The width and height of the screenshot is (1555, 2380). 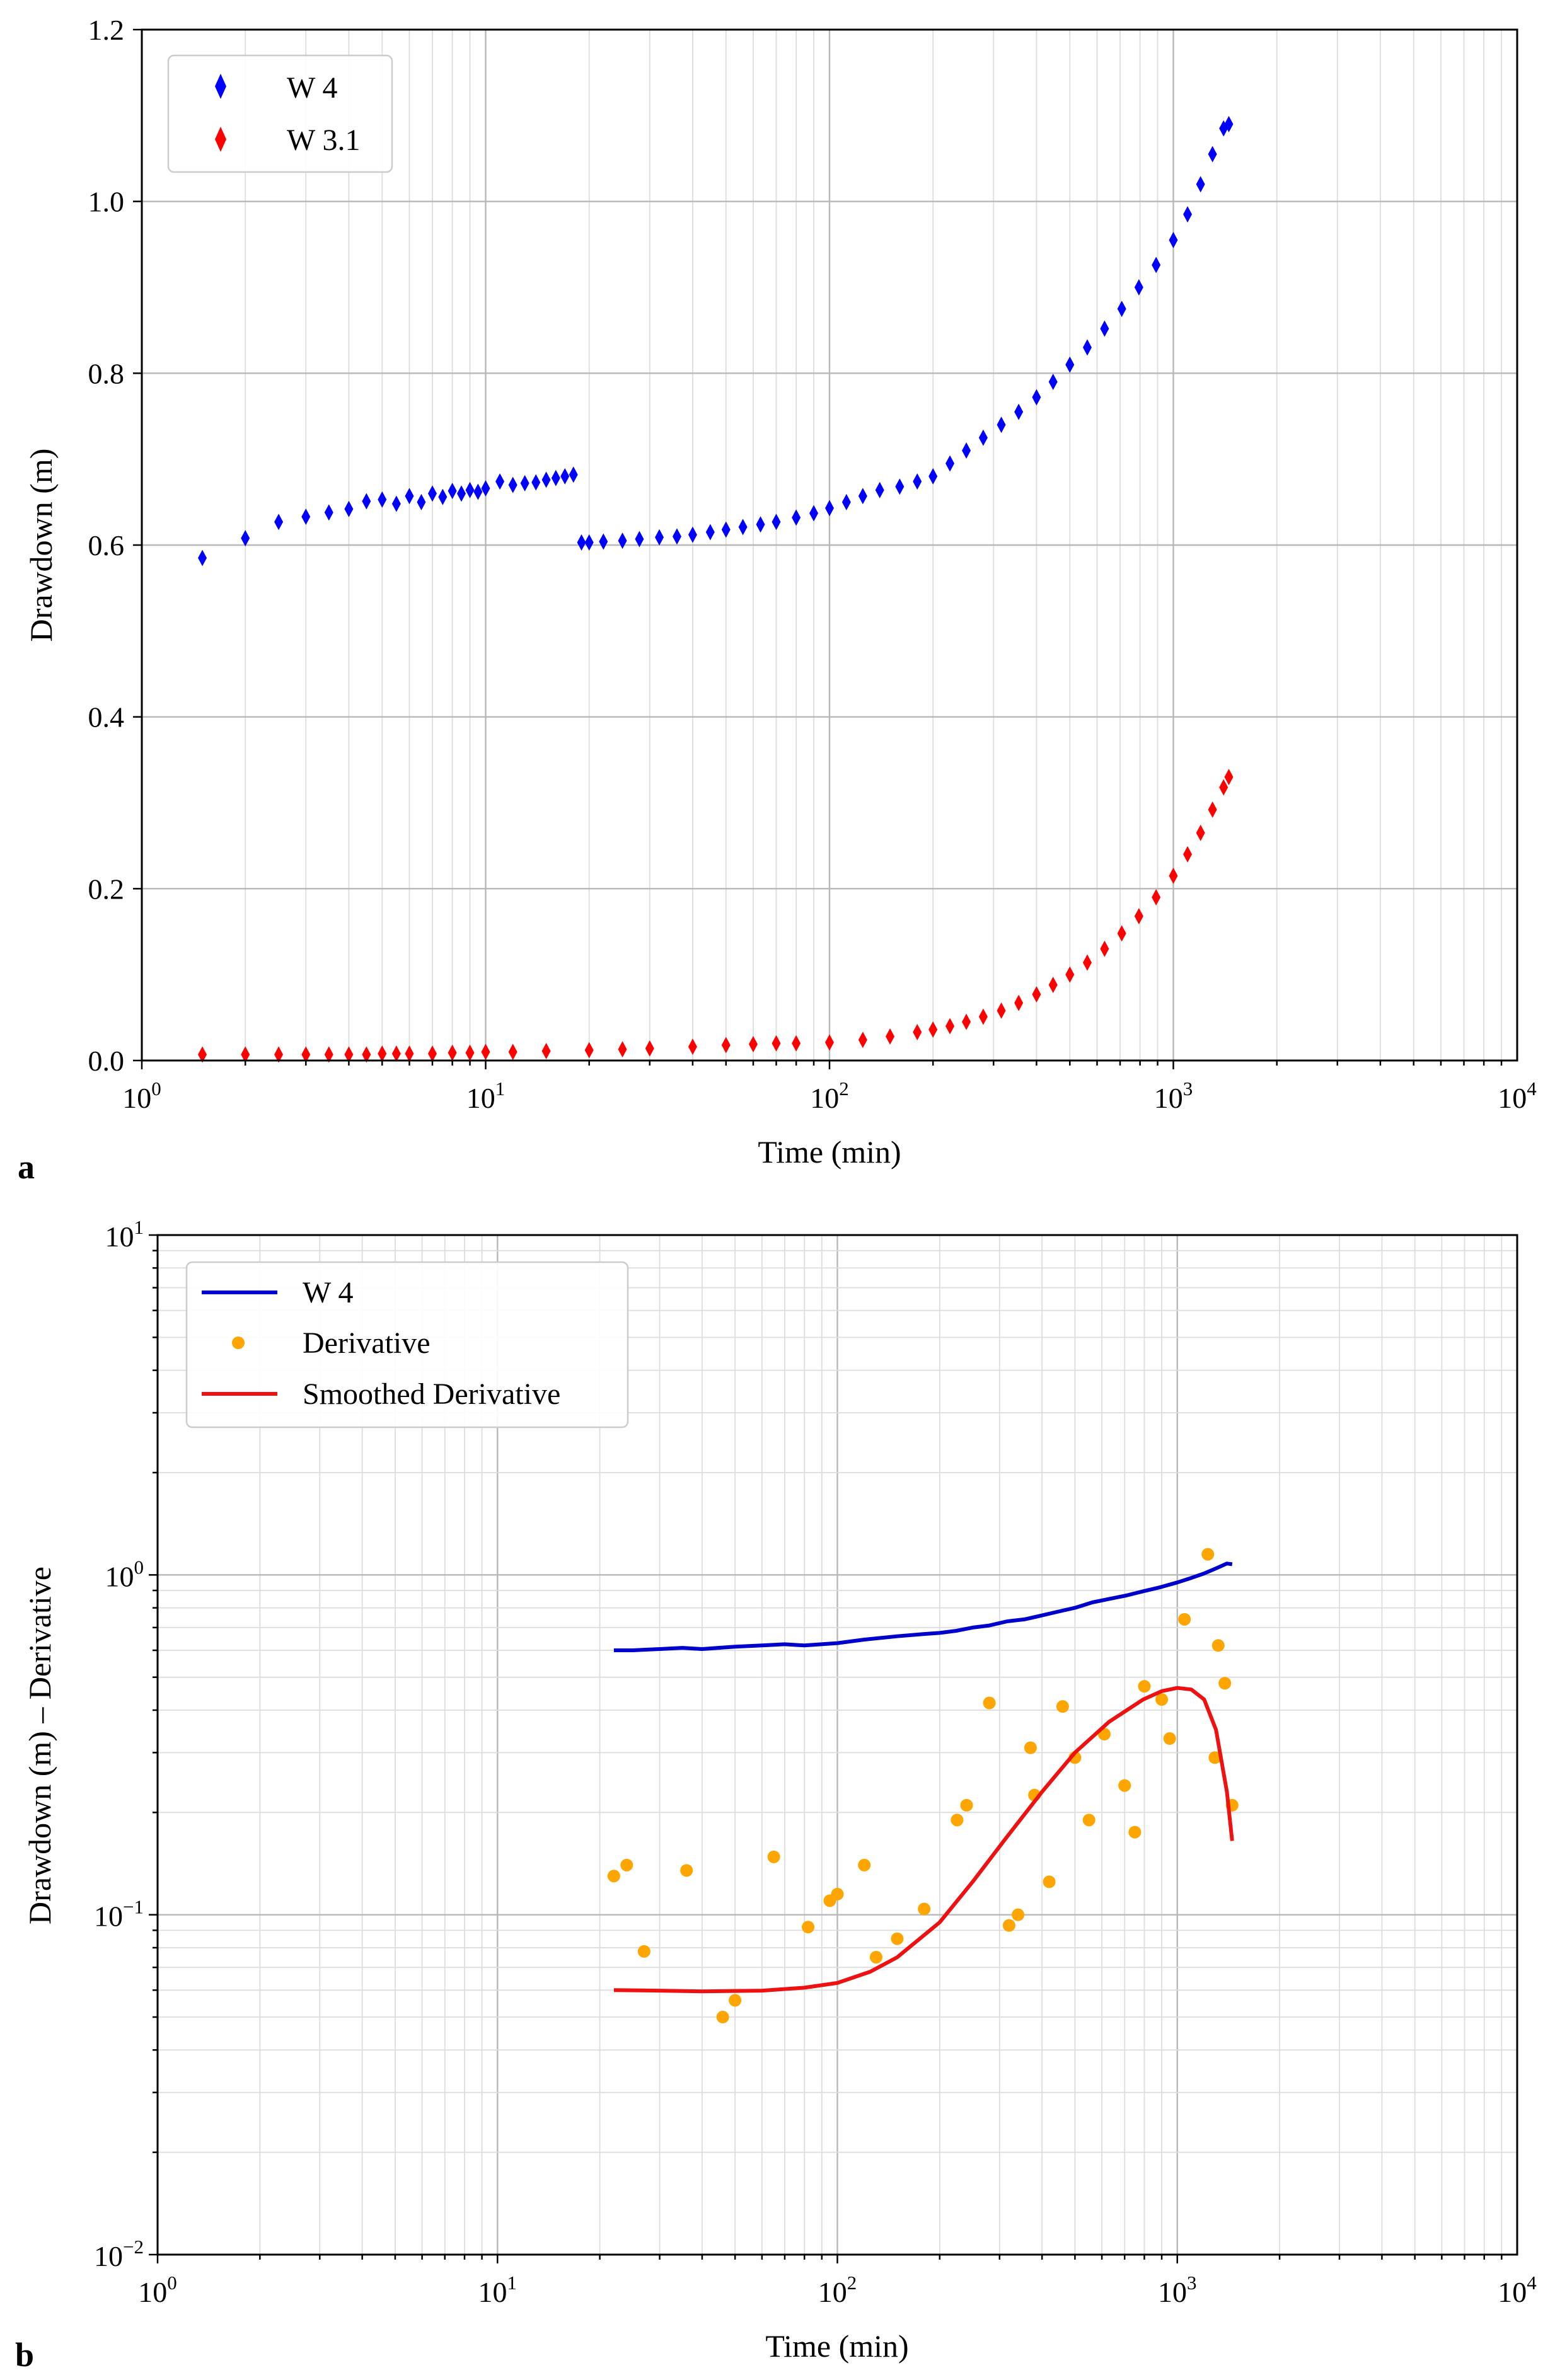 I want to click on panel-a-x-tick-label: 10¹, so click(x=486, y=1096).